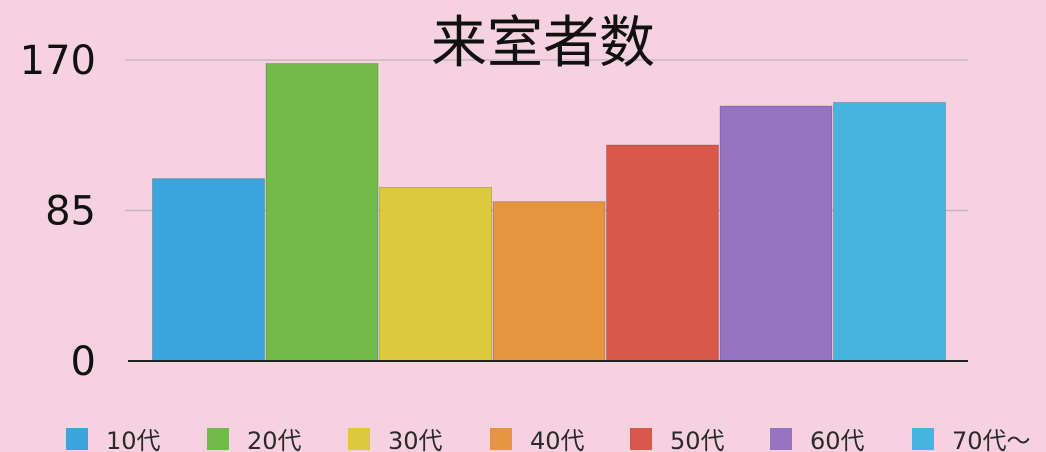 This screenshot has height=452, width=1046. Describe the element at coordinates (415, 439) in the screenshot. I see `legend-label: 30代` at that location.